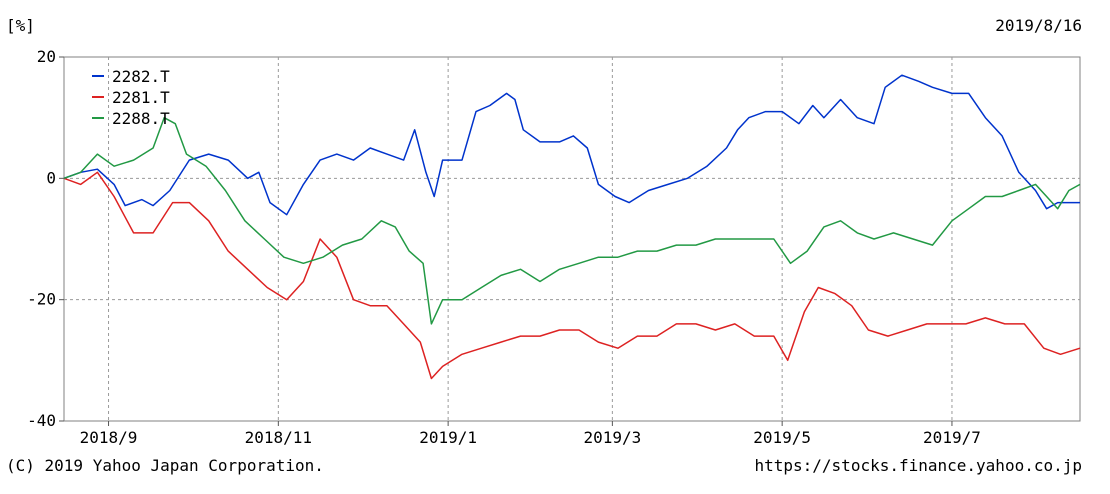 Image resolution: width=1110 pixels, height=494 pixels. Describe the element at coordinates (51, 177) in the screenshot. I see `y-tick-label: 0` at that location.